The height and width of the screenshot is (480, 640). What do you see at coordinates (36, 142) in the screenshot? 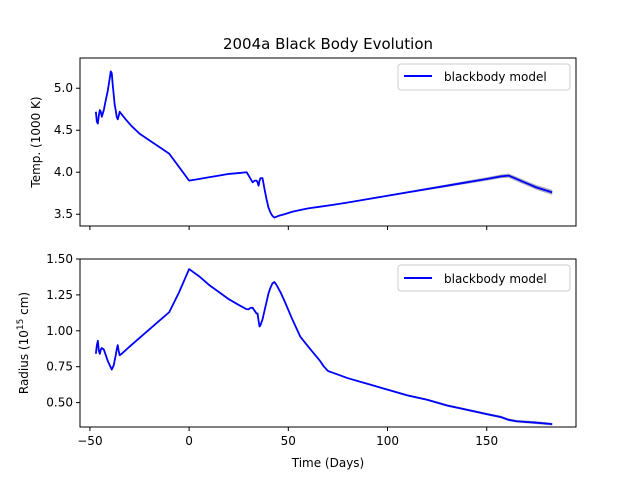
I see `temperature-y-label: Temp. (1000 K)` at bounding box center [36, 142].